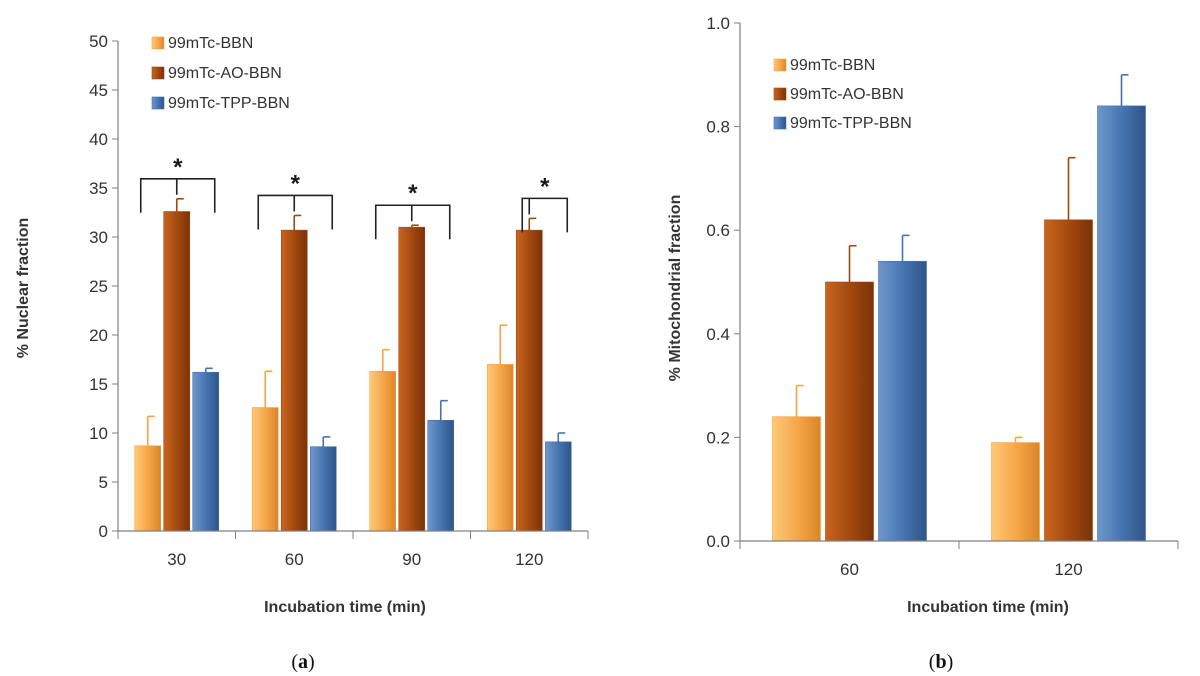  Describe the element at coordinates (98, 384) in the screenshot. I see `y-tick-label: 15` at that location.